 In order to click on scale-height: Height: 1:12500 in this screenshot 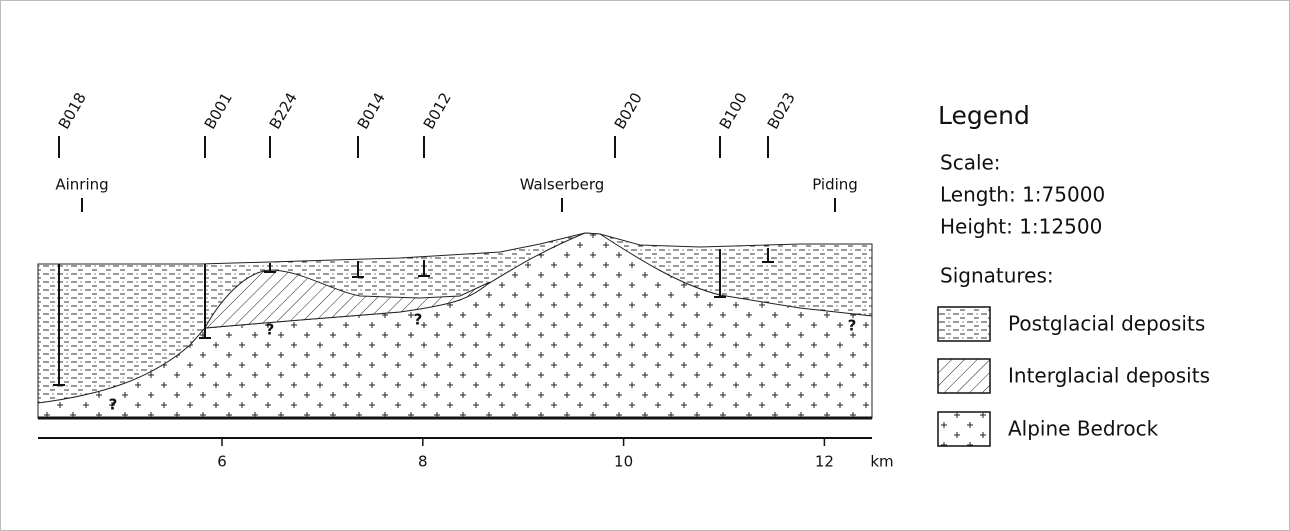, I will do `click(1021, 227)`.